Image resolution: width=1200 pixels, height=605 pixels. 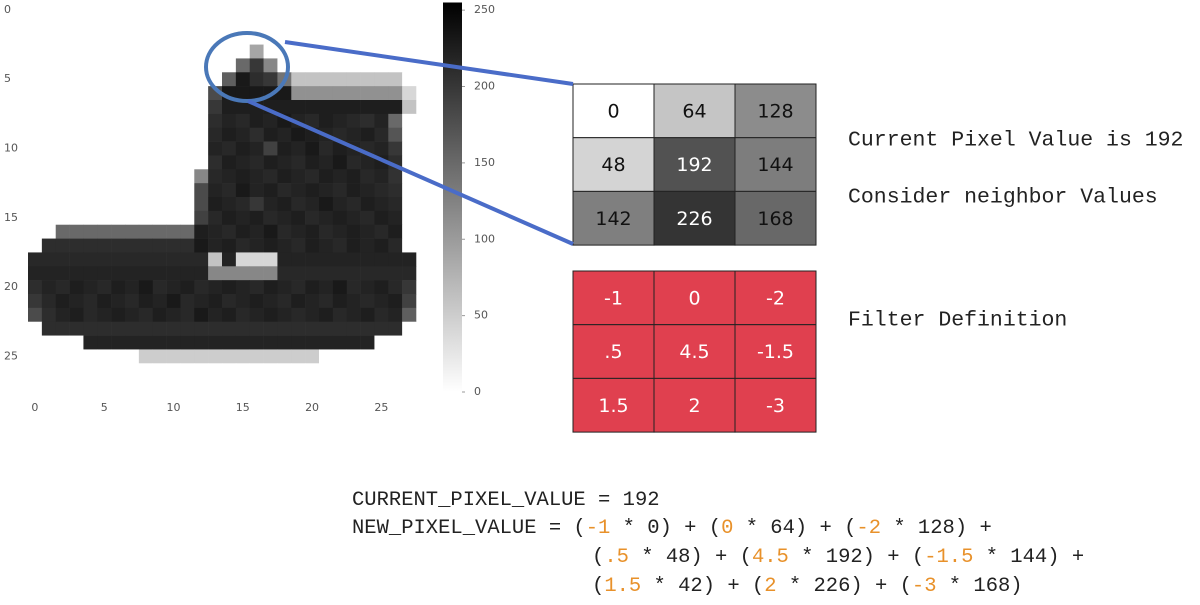 I want to click on filter-value: 4.5, so click(x=694, y=352).